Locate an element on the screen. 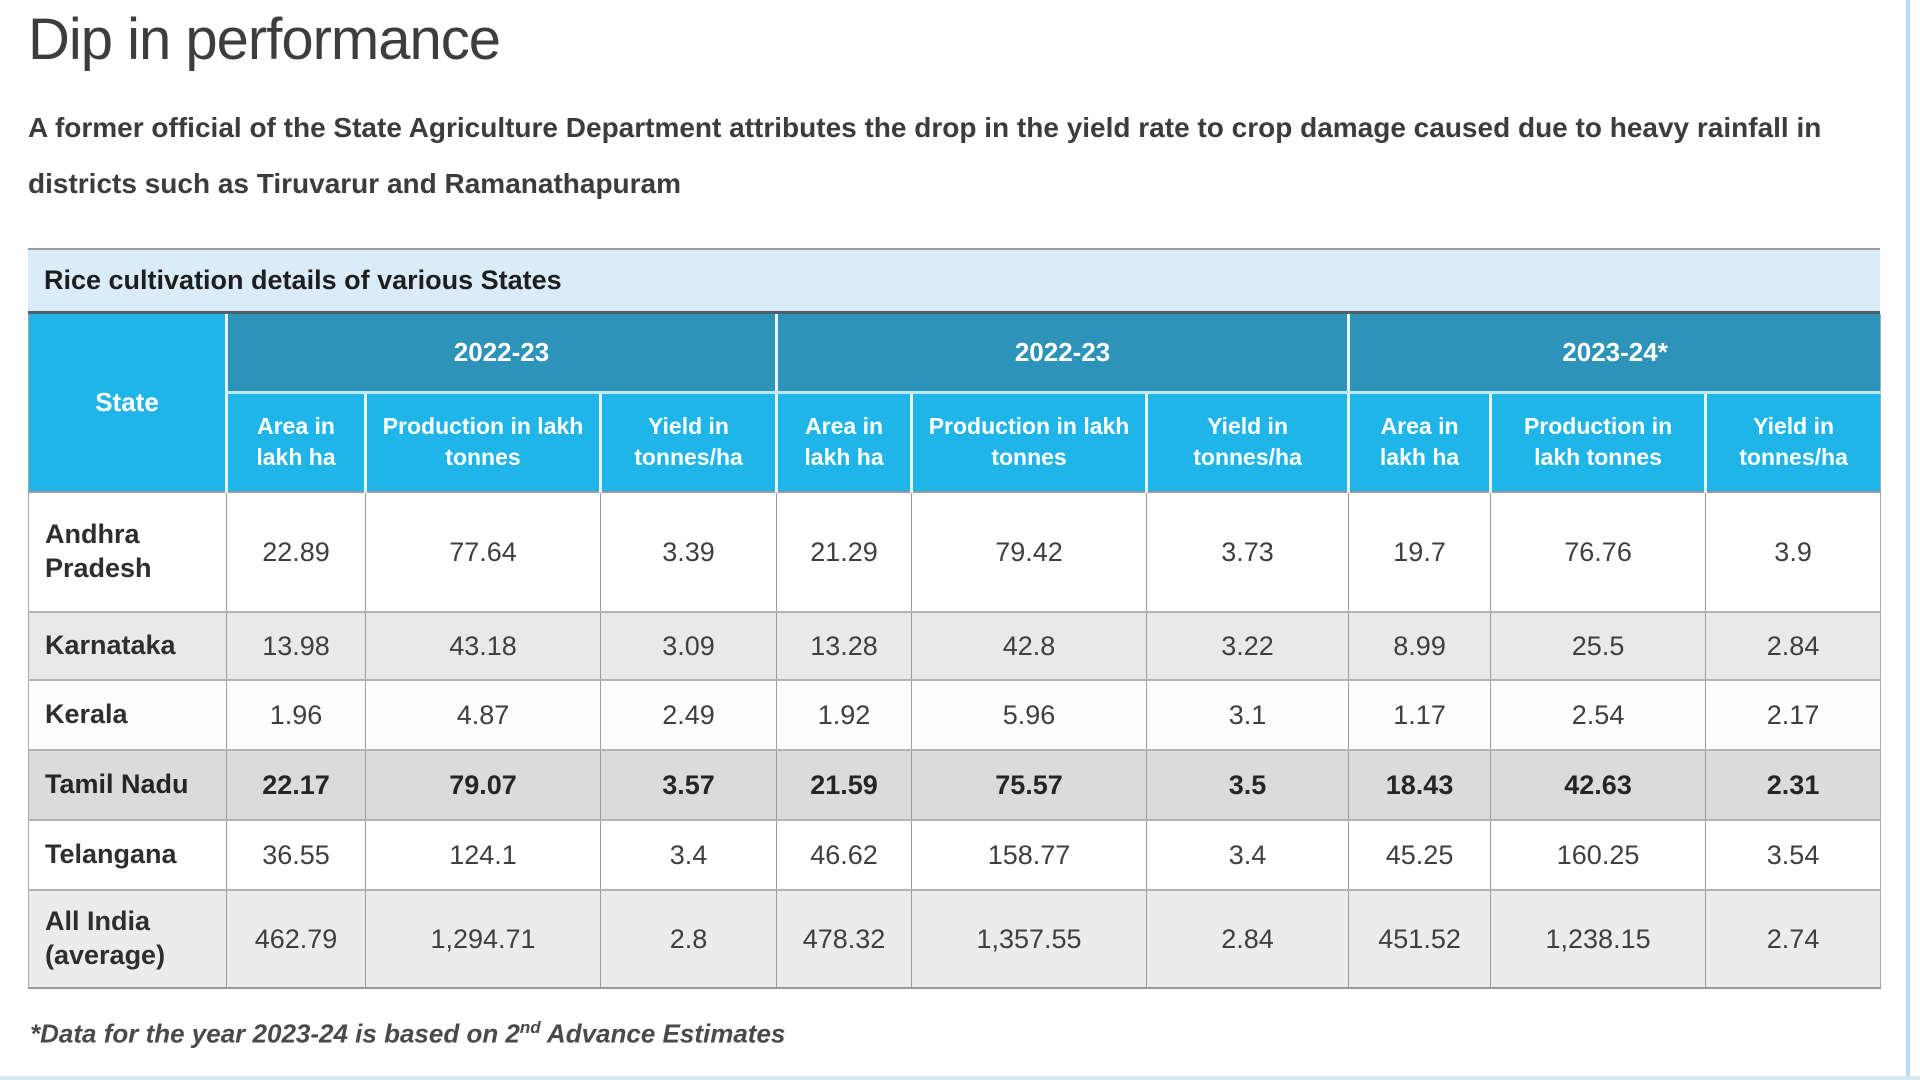 This screenshot has height=1080, width=1920. value-cell: 42.63 is located at coordinates (1598, 785).